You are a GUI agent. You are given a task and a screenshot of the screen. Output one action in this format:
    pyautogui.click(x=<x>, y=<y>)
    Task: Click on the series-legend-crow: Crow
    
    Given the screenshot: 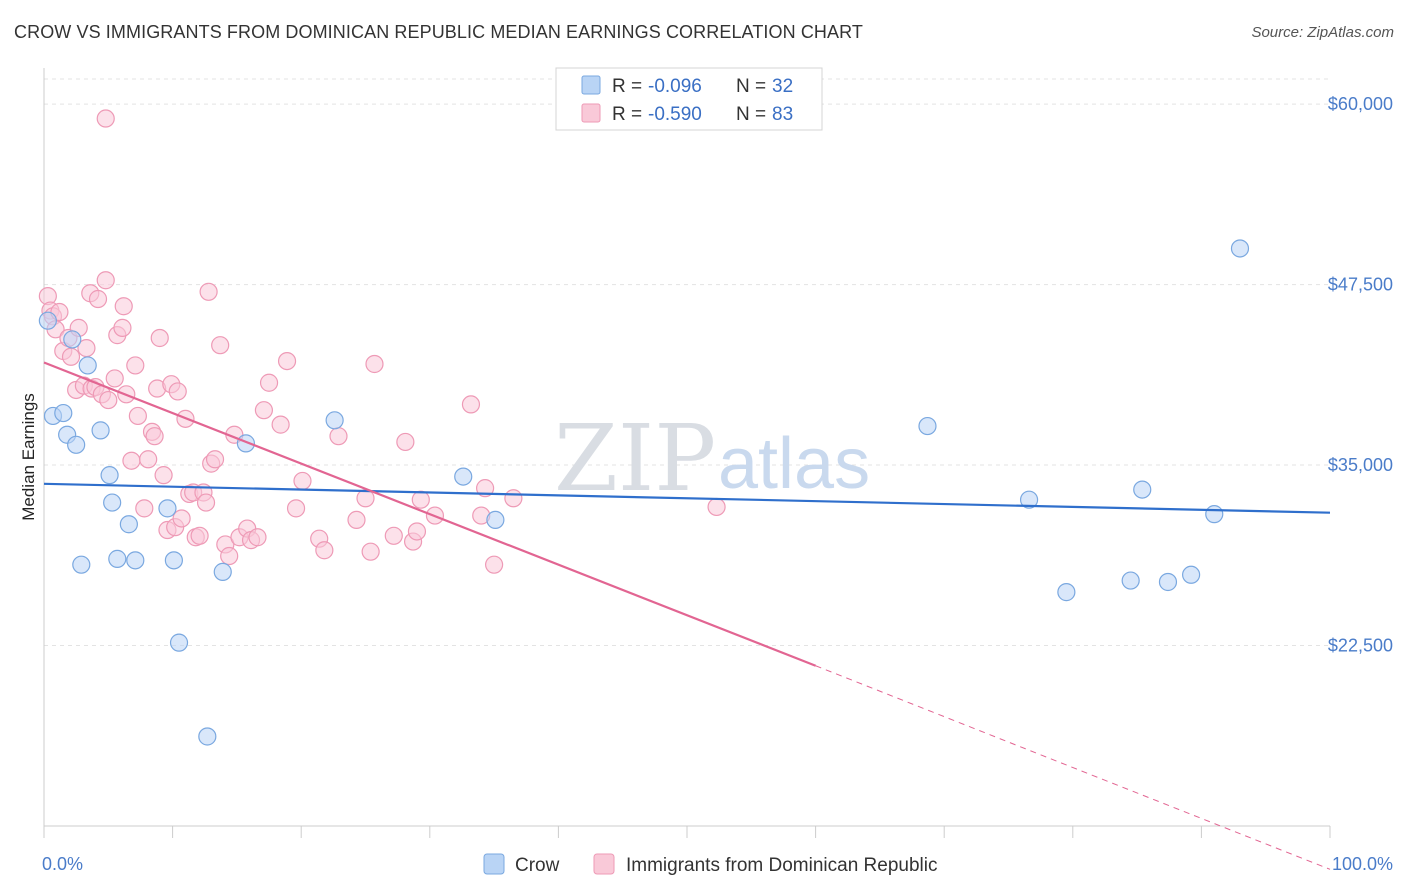 What is the action you would take?
    pyautogui.click(x=537, y=865)
    